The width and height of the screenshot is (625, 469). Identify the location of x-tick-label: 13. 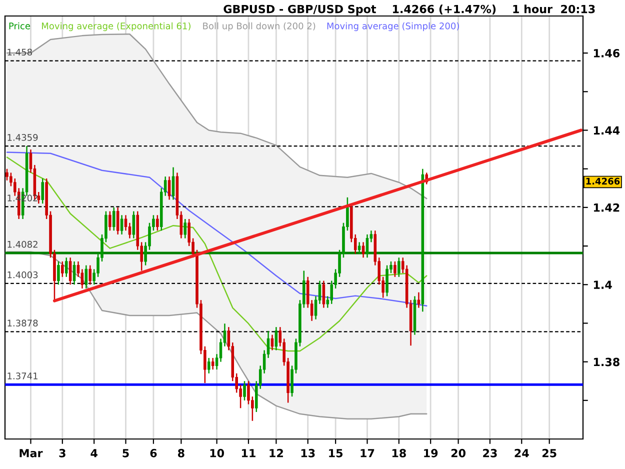
(308, 453).